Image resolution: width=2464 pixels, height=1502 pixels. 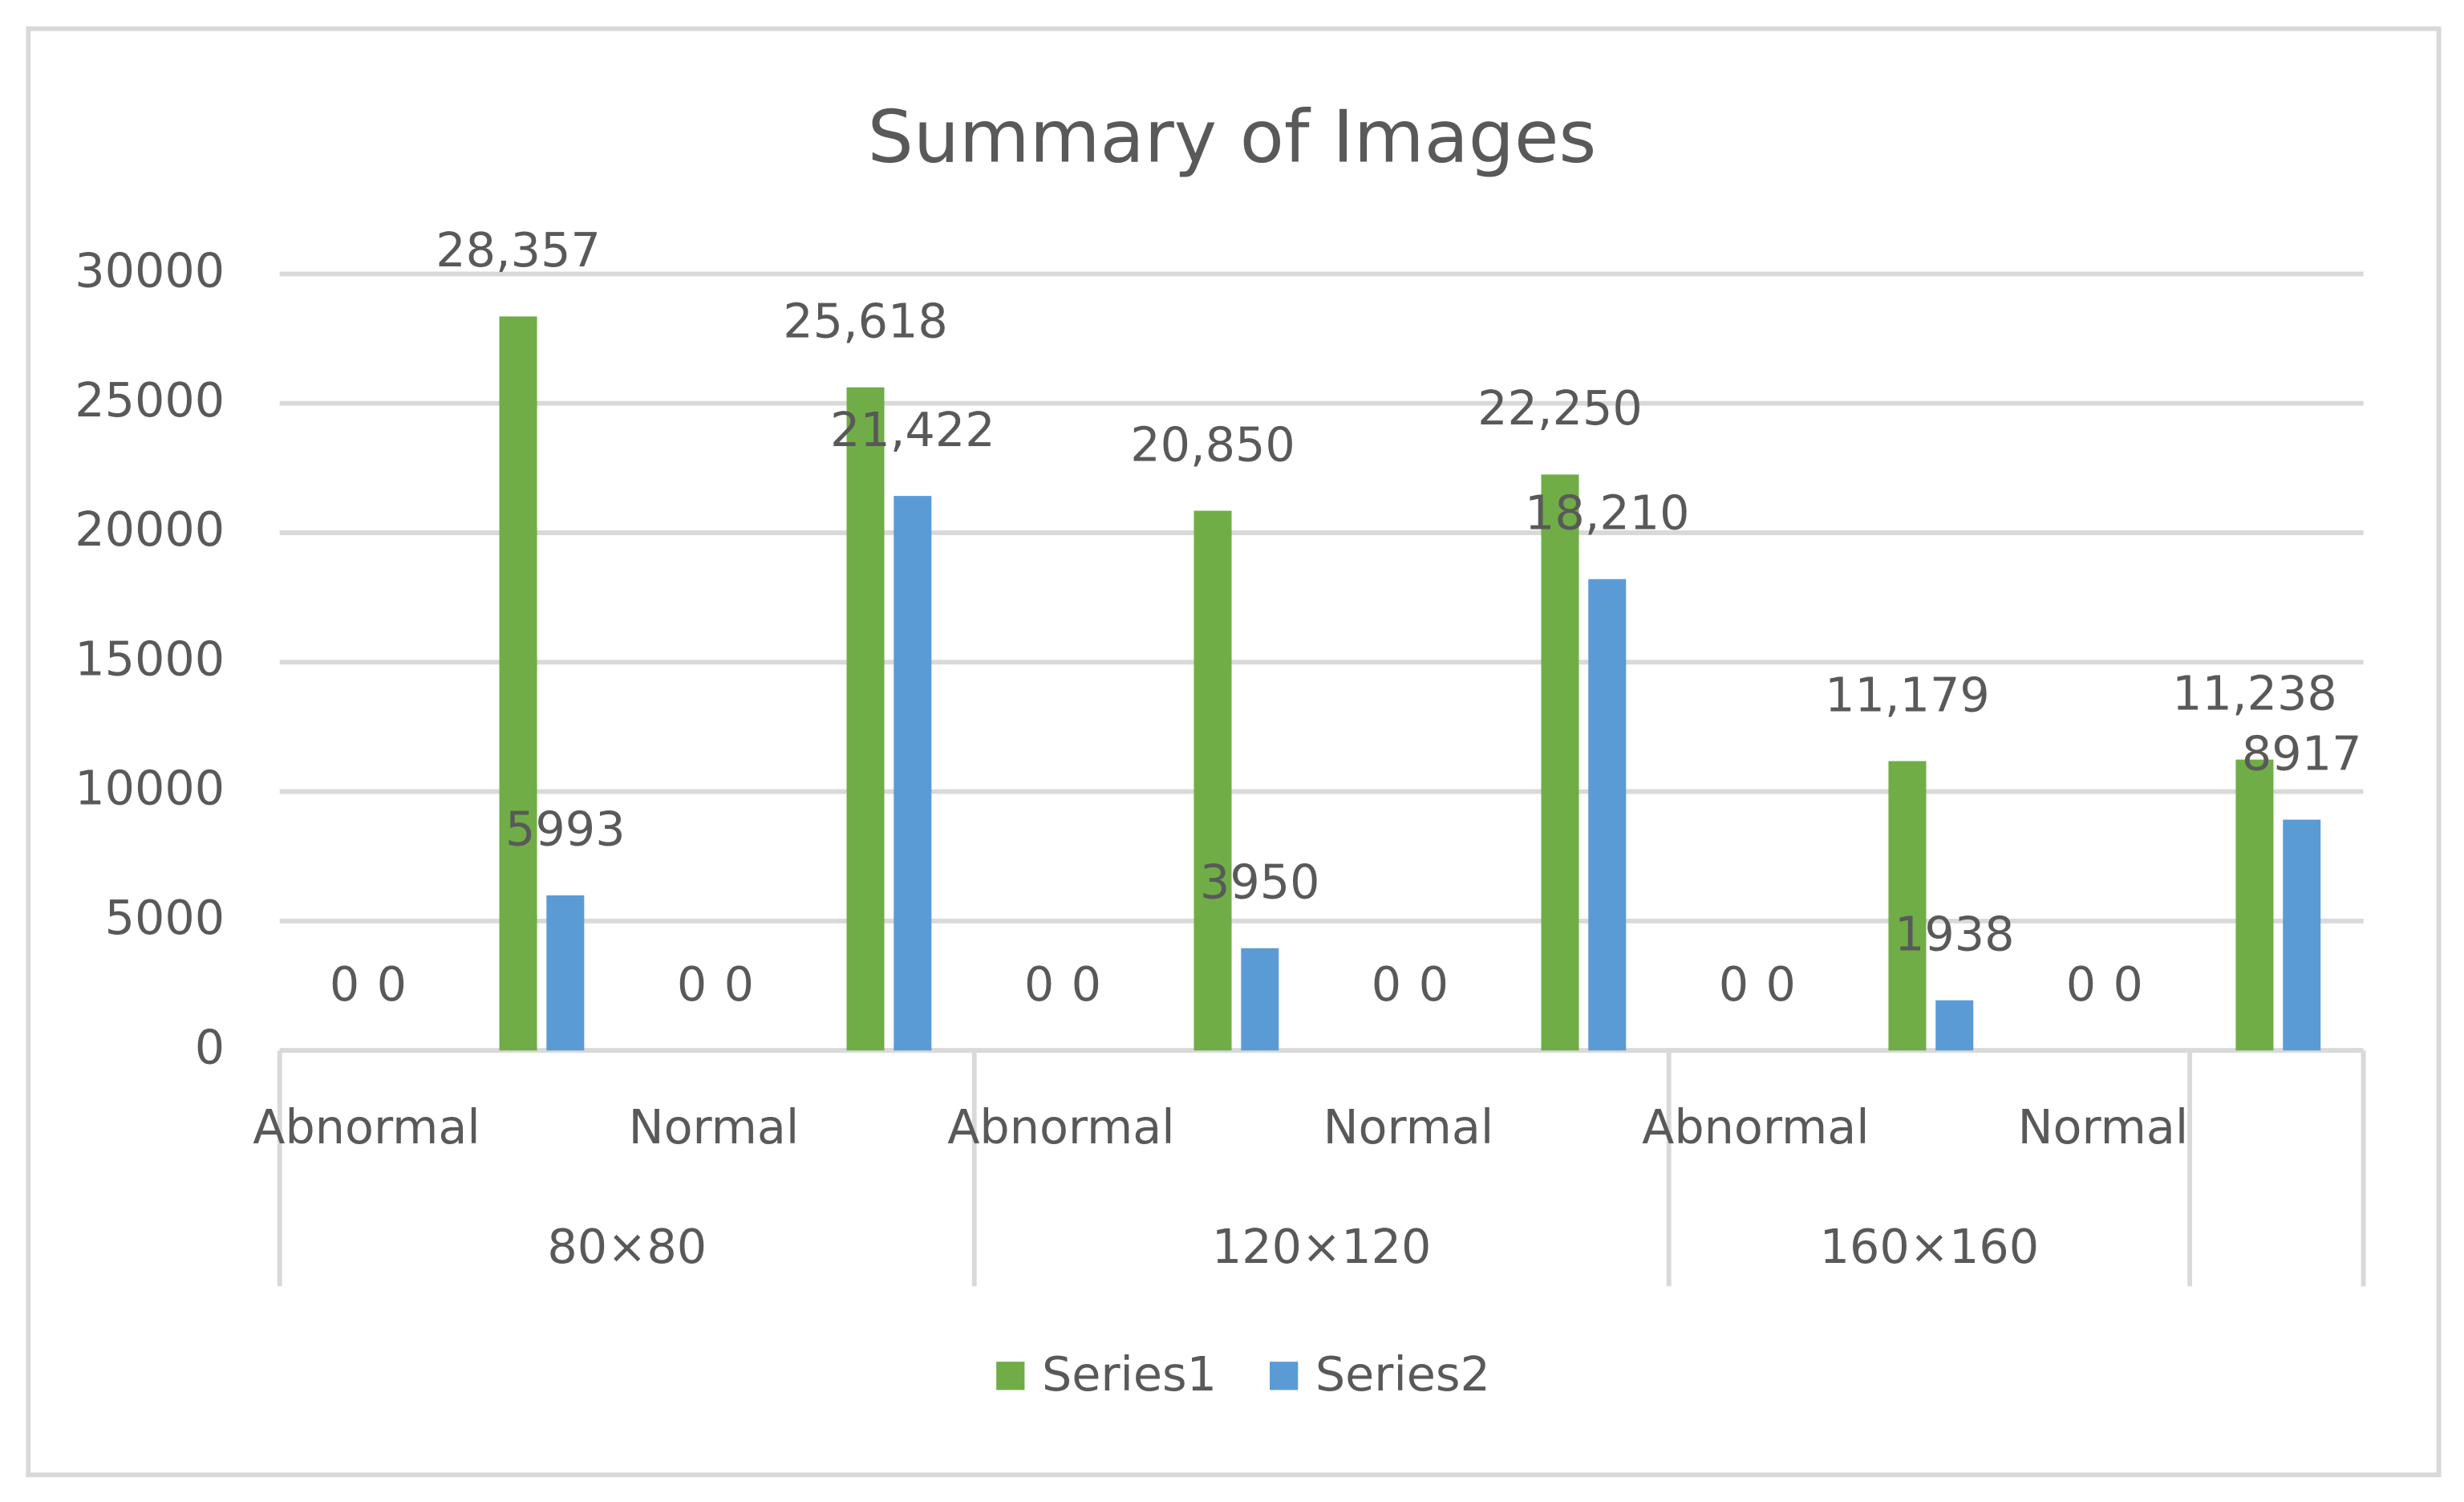 I want to click on data-label: 1938, so click(x=1955, y=933).